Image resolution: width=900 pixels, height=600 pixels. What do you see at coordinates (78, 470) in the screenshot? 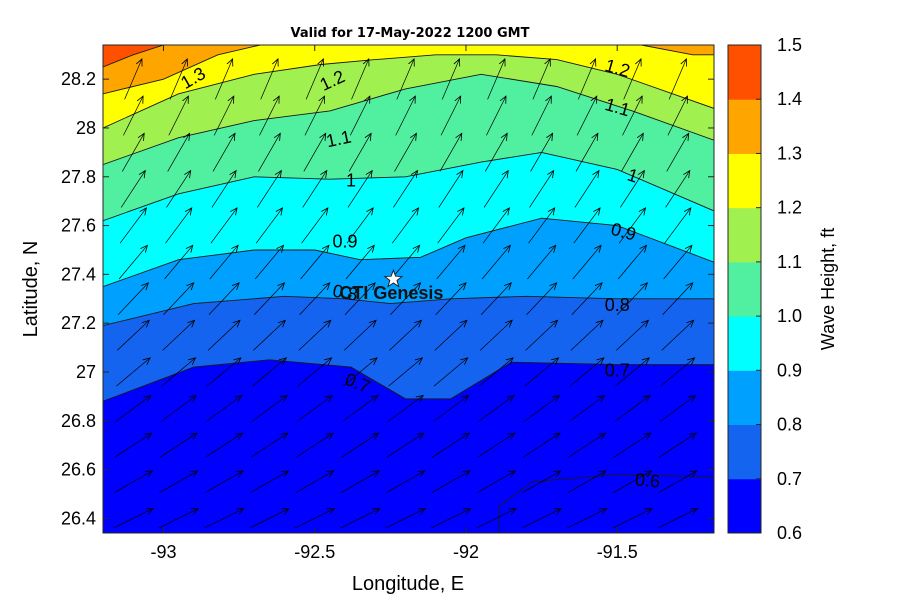
I see `y-tick-label: 26.6` at bounding box center [78, 470].